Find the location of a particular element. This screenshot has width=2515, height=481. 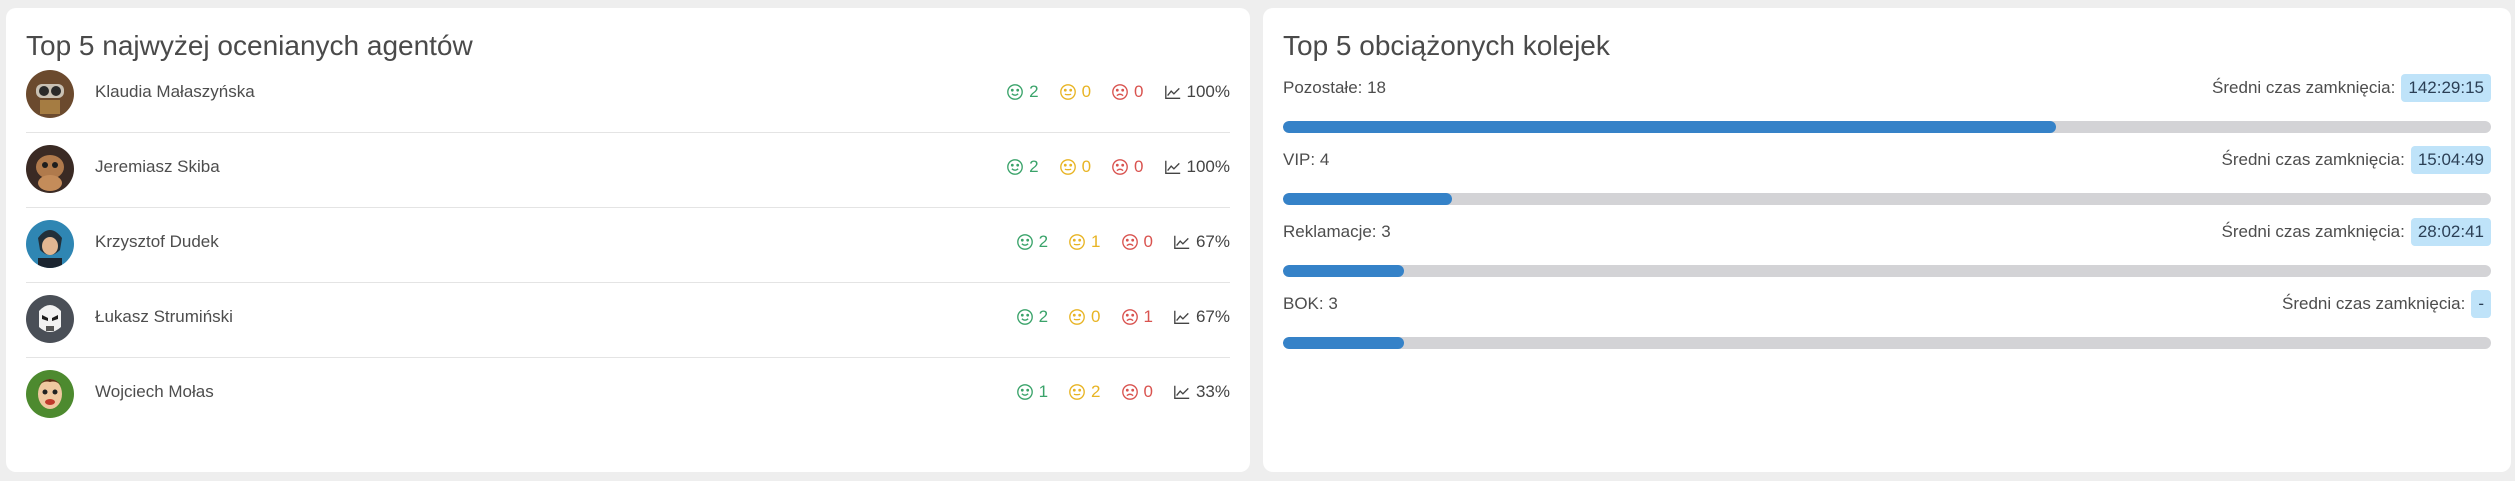

agent-name: Łukasz Strumiński is located at coordinates (164, 316).